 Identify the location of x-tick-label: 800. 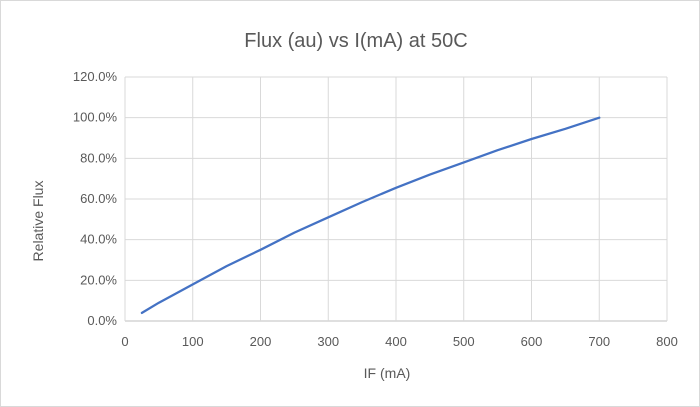
(667, 341).